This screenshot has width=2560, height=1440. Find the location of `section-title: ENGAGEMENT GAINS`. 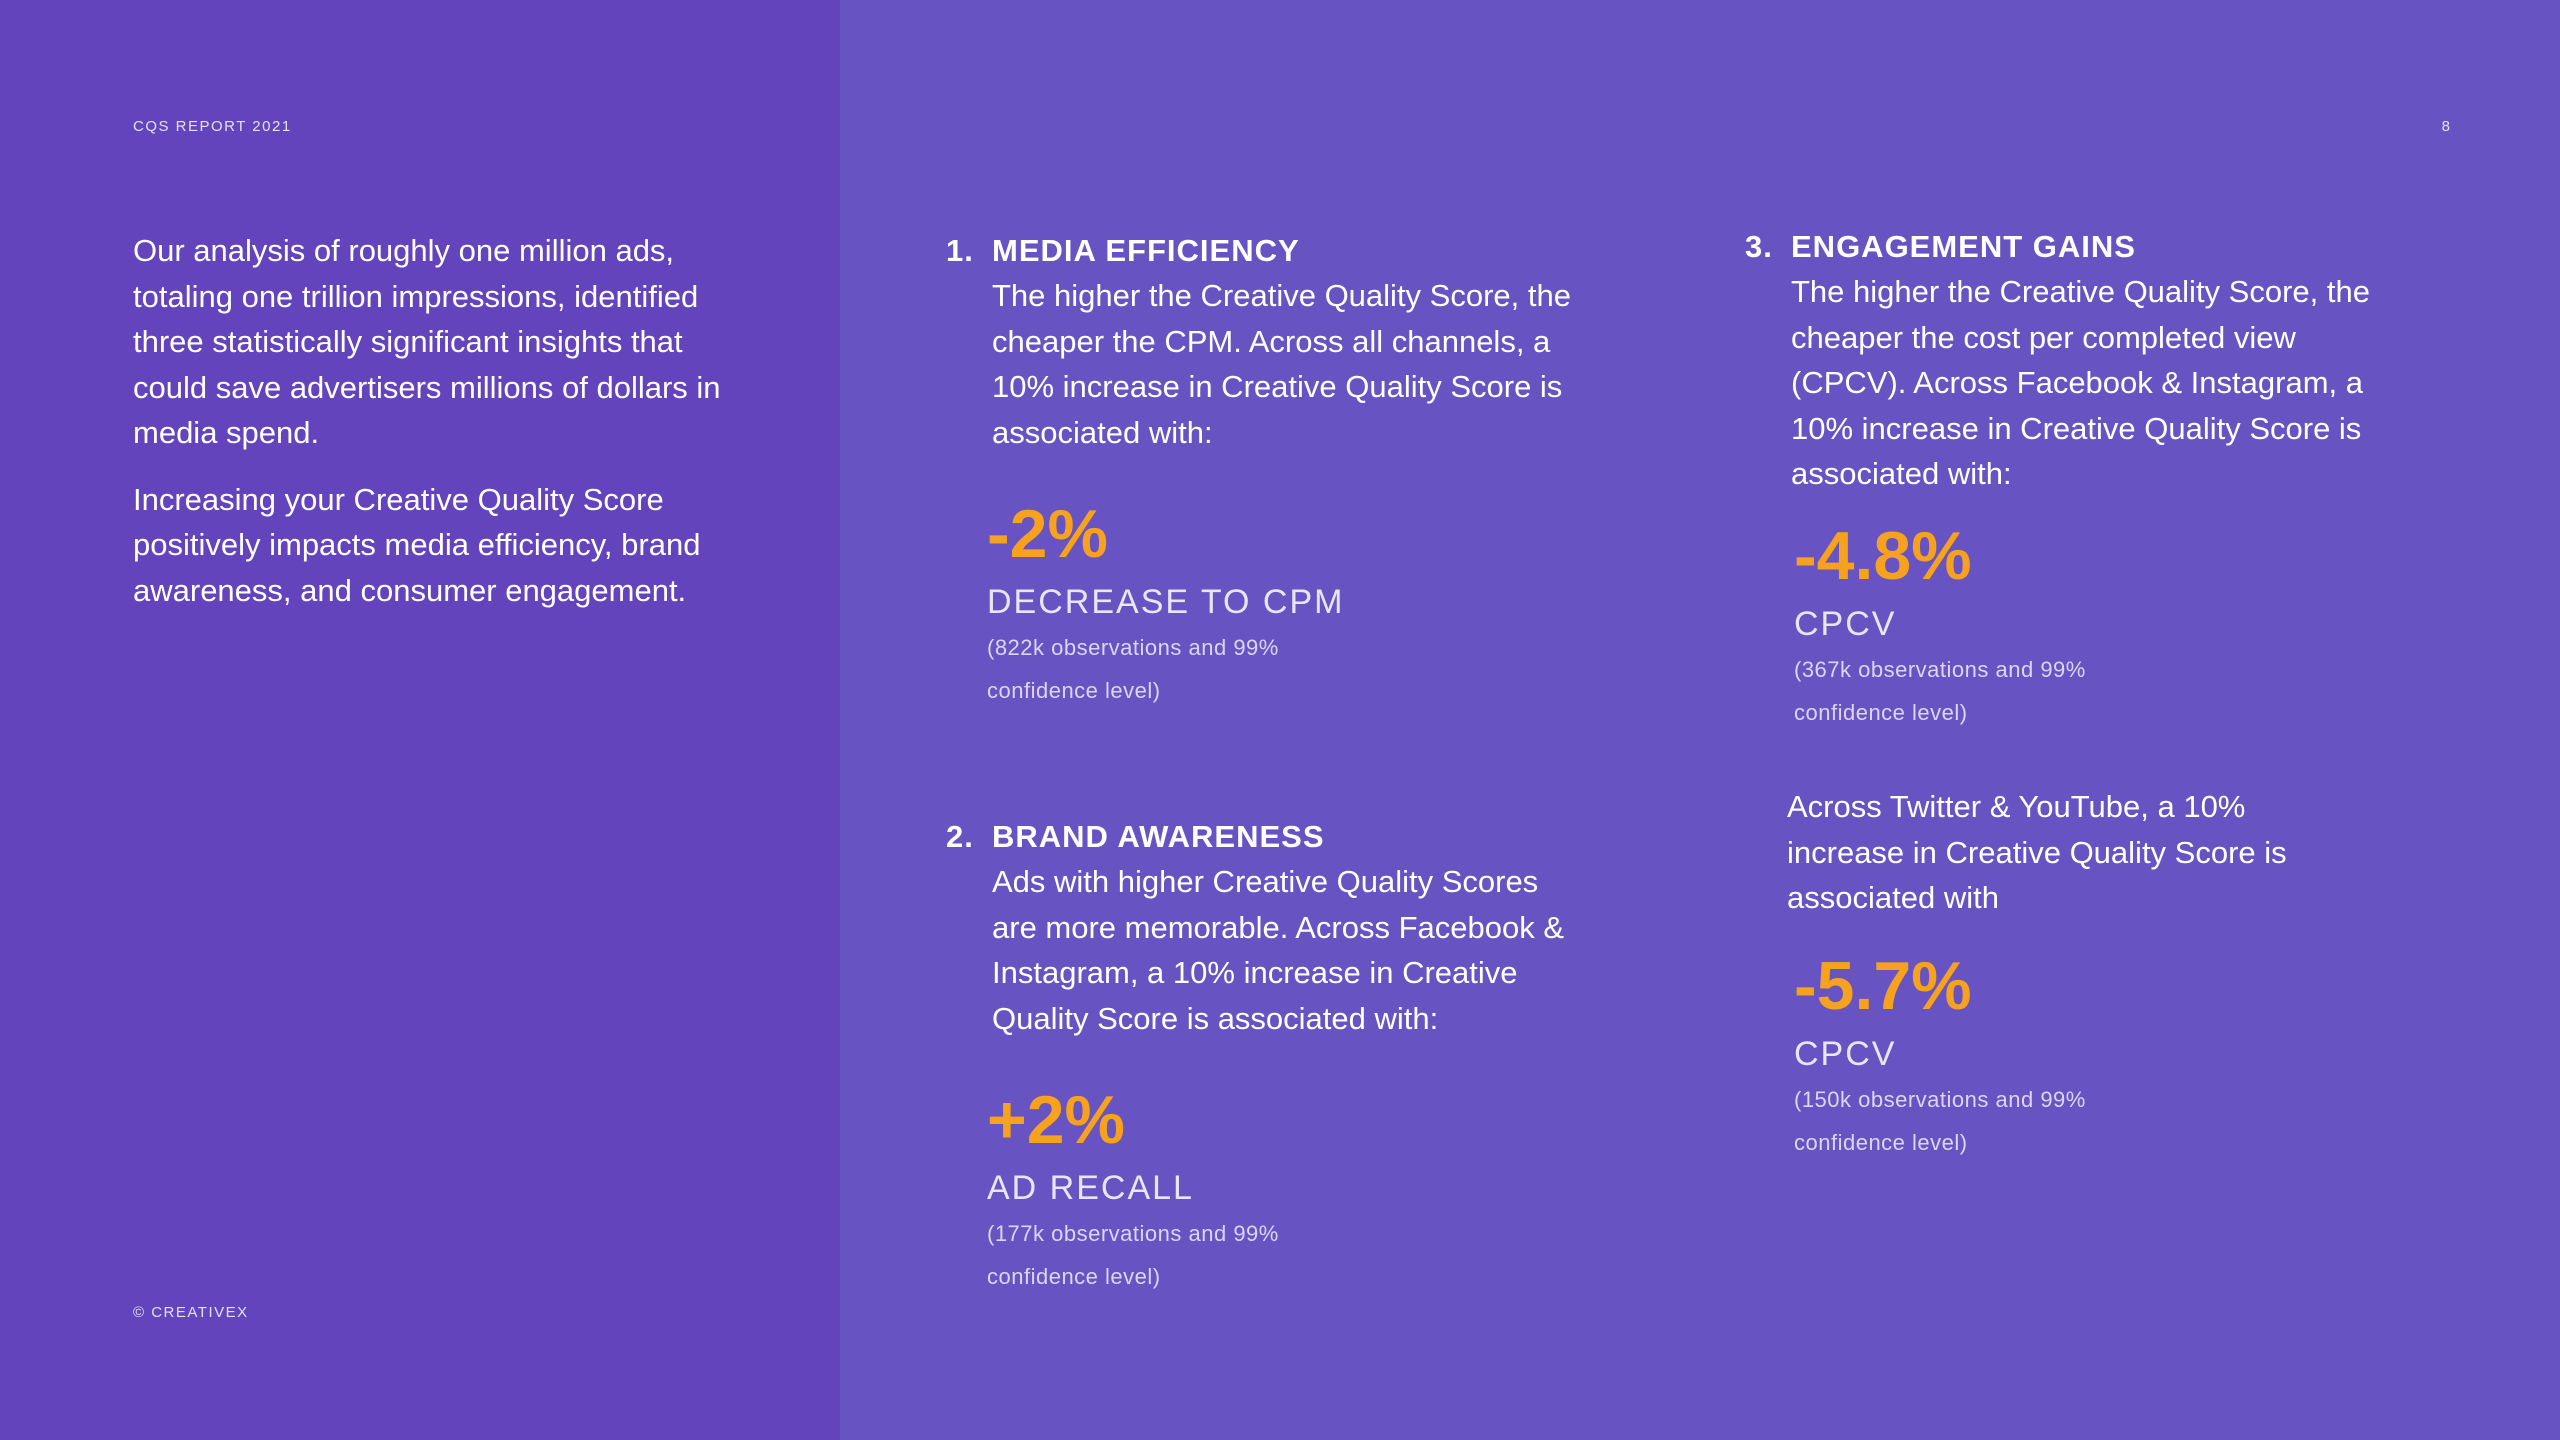

section-title: ENGAGEMENT GAINS is located at coordinates (1963, 246).